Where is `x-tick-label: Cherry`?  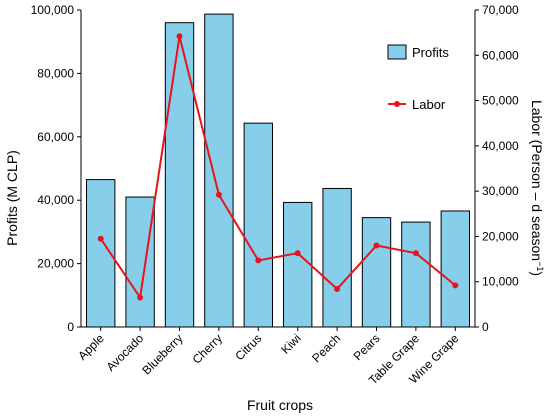 x-tick-label: Cherry is located at coordinates (207, 348).